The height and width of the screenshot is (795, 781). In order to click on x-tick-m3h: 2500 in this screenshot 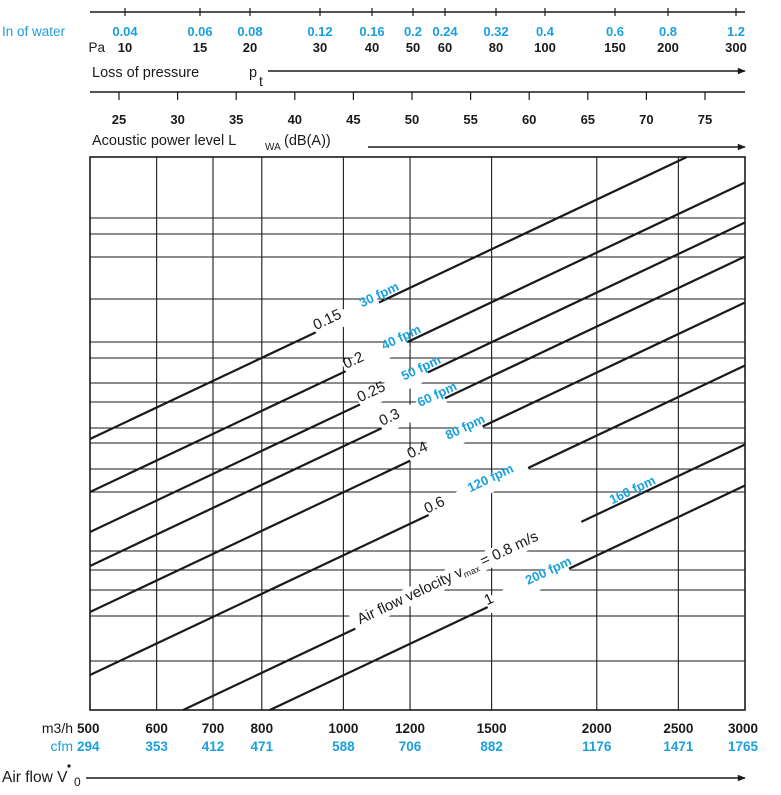, I will do `click(678, 728)`.